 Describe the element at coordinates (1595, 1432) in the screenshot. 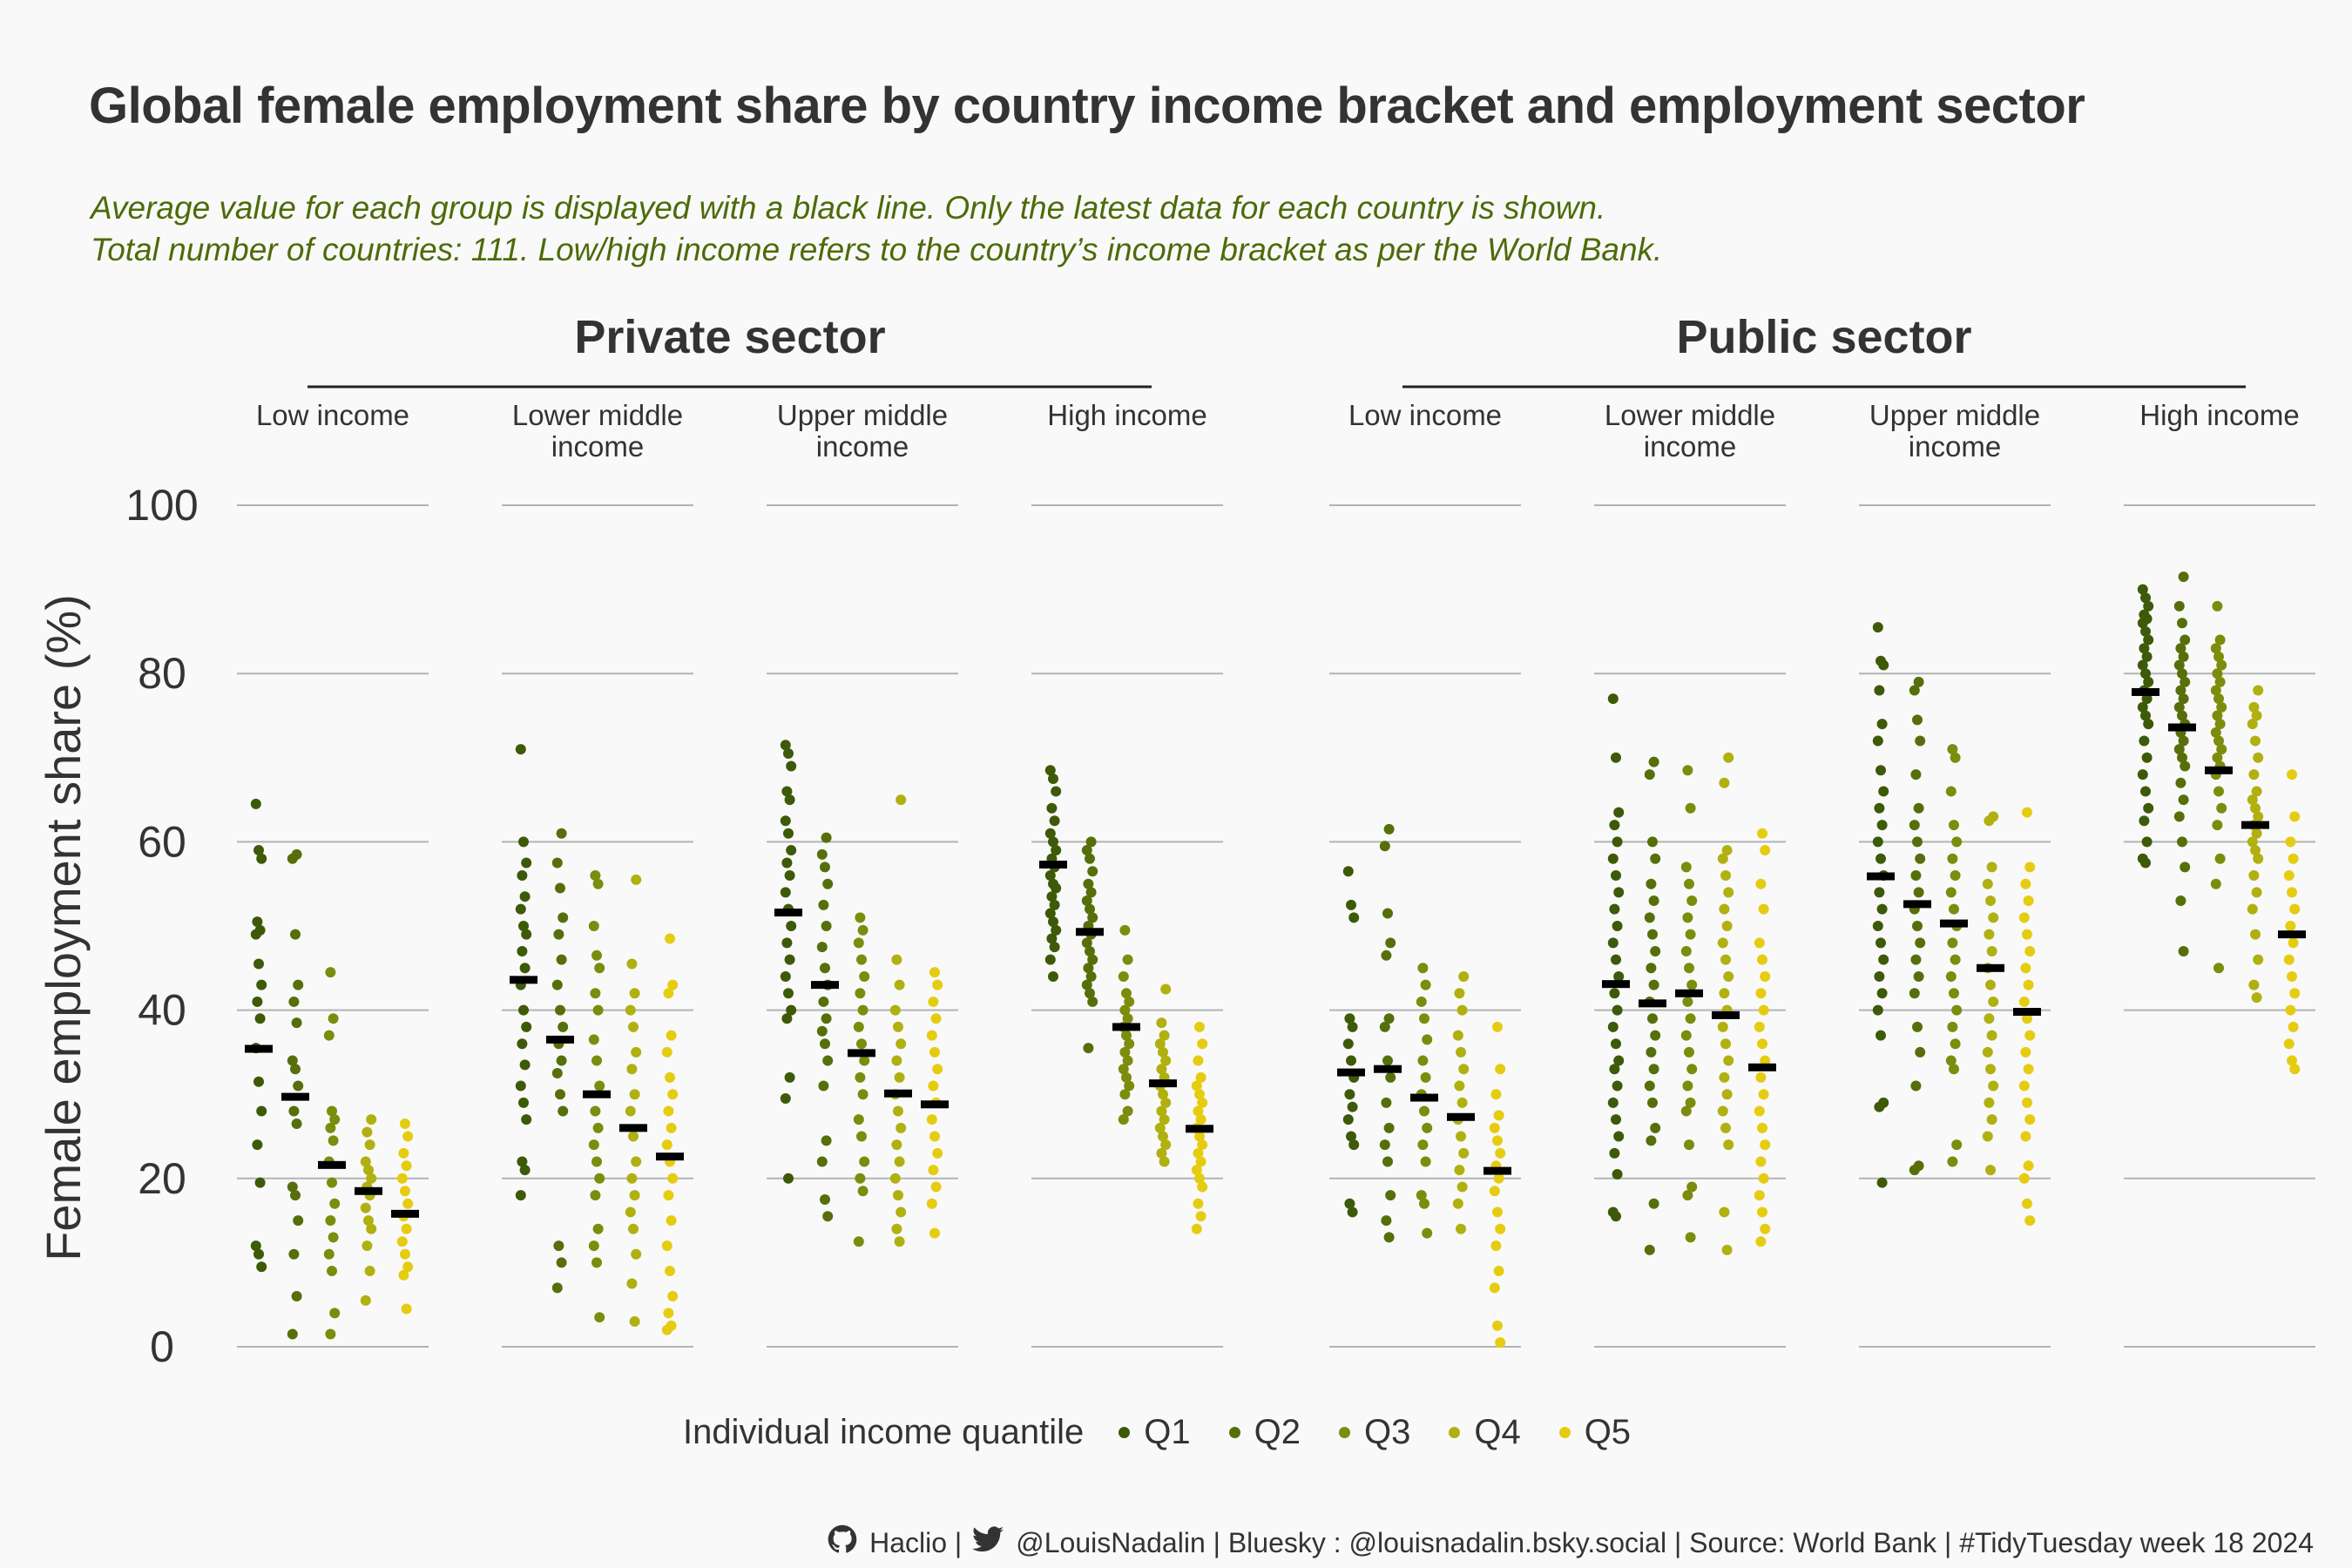

I see `legend-item-q5: Q5` at that location.